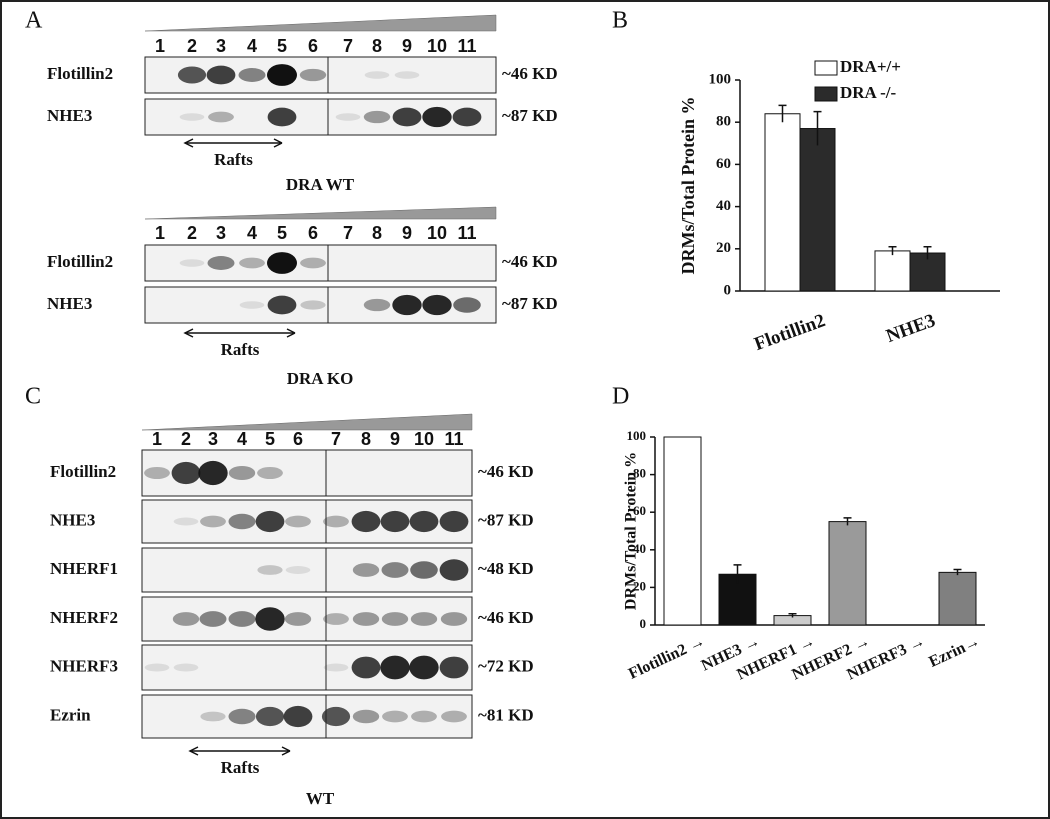  Describe the element at coordinates (826, 94) in the screenshot. I see `legend-swatch` at that location.